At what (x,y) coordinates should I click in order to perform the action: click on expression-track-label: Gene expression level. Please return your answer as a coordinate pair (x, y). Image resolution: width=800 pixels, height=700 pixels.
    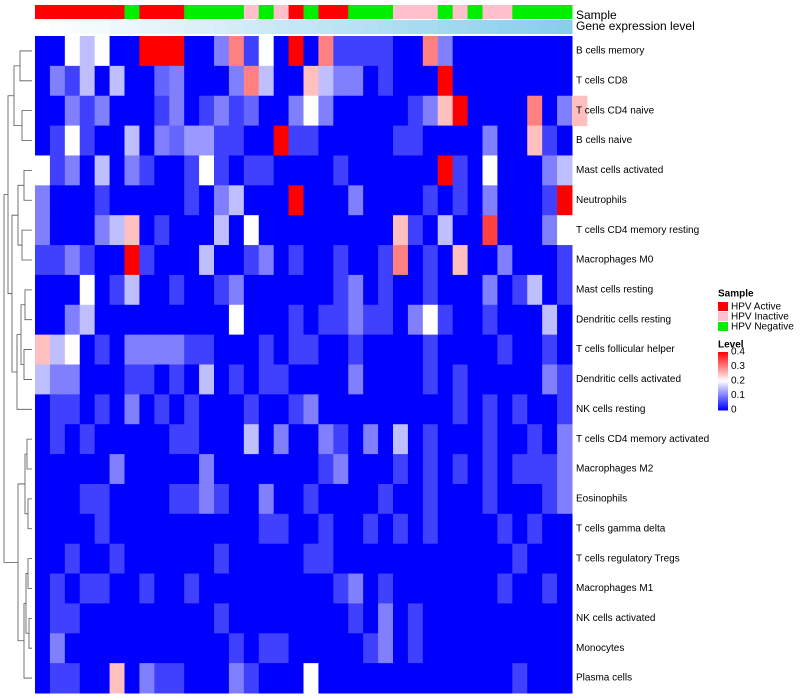
    Looking at the image, I should click on (635, 26).